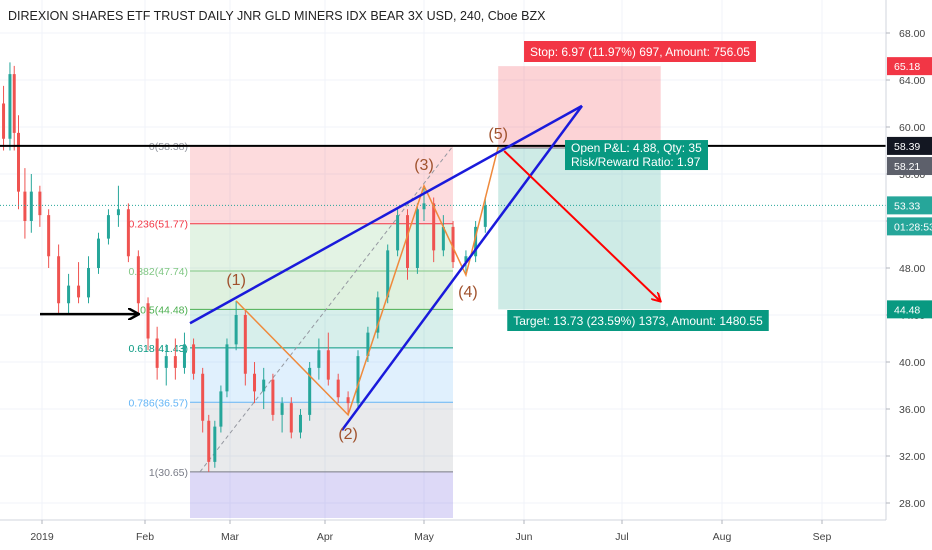 The height and width of the screenshot is (550, 932). Describe the element at coordinates (321, 494) in the screenshot. I see `fib-zone-extension` at that location.